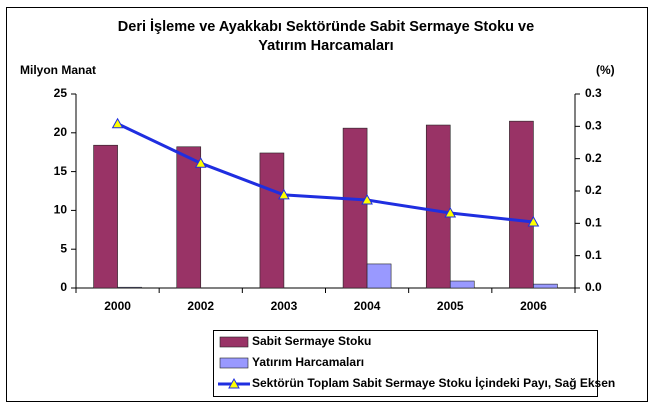 Image resolution: width=653 pixels, height=407 pixels. What do you see at coordinates (200, 306) in the screenshot?
I see `x-tick-label: 2002` at bounding box center [200, 306].